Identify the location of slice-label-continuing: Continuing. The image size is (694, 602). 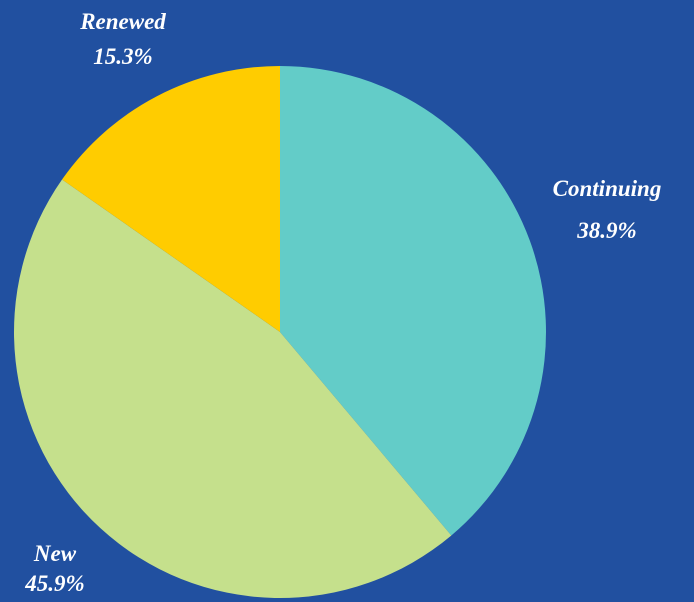
(607, 188).